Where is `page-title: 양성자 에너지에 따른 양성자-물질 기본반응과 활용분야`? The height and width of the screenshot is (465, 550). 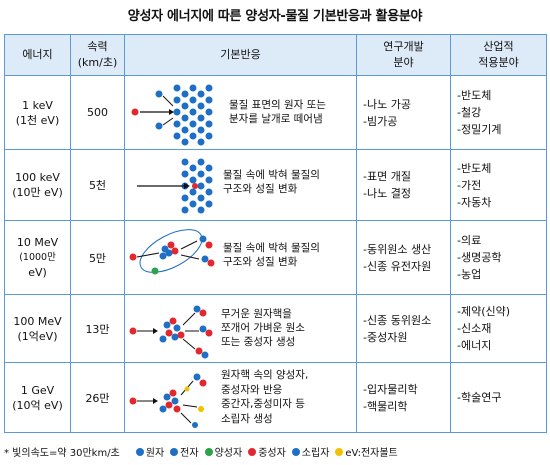 page-title: 양성자 에너지에 따른 양성자-물질 기본반응과 활용분야 is located at coordinates (275, 16).